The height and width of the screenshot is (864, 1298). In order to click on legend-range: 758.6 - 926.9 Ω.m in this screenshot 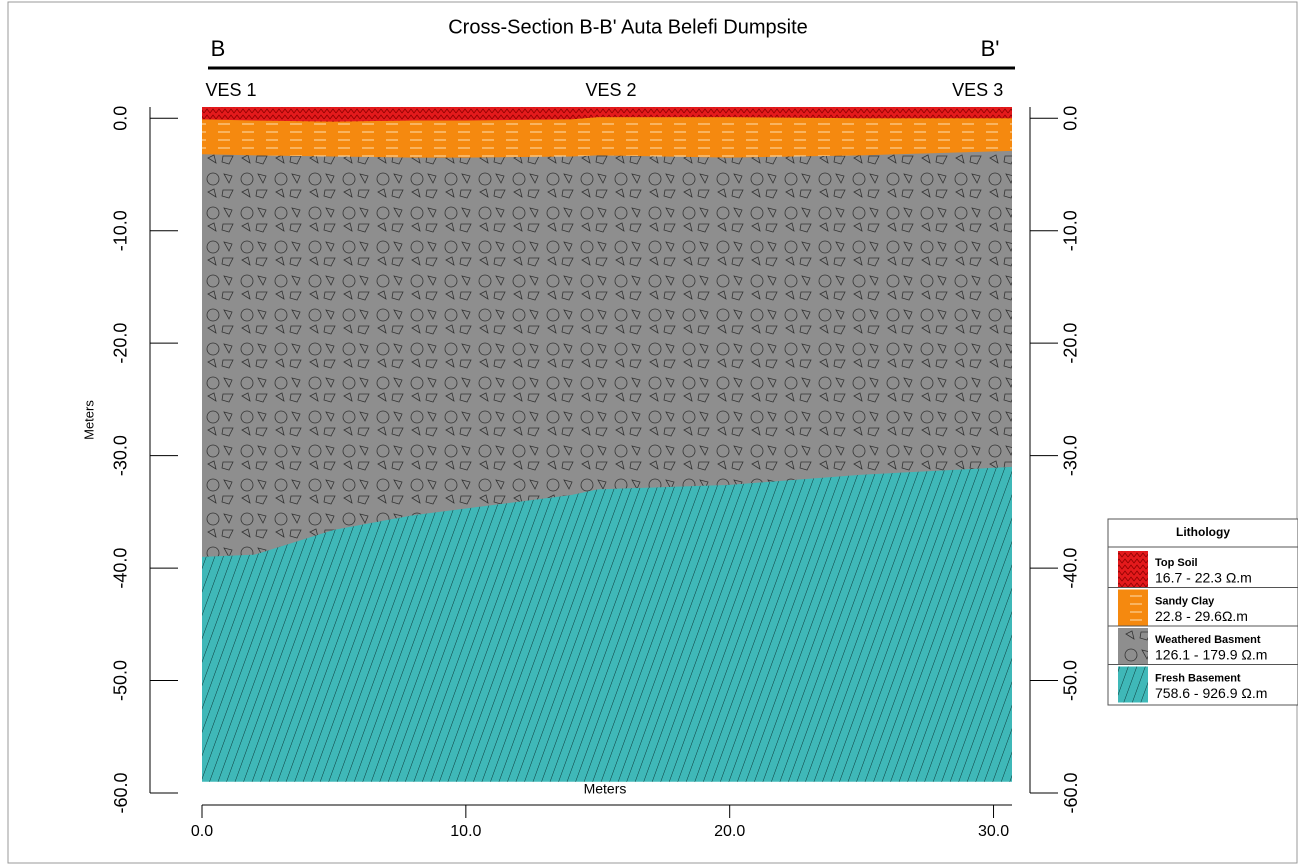, I will do `click(1211, 693)`.